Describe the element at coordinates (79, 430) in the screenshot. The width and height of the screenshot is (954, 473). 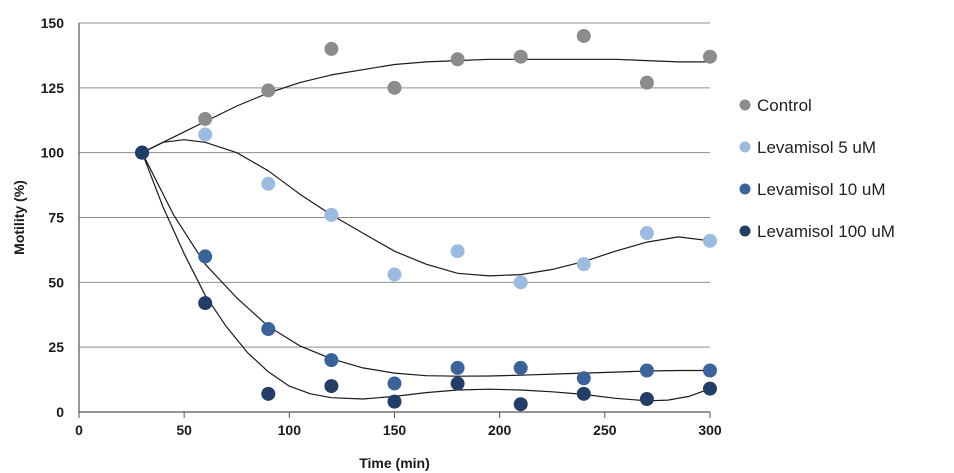
I see `x-tick-label: 0` at that location.